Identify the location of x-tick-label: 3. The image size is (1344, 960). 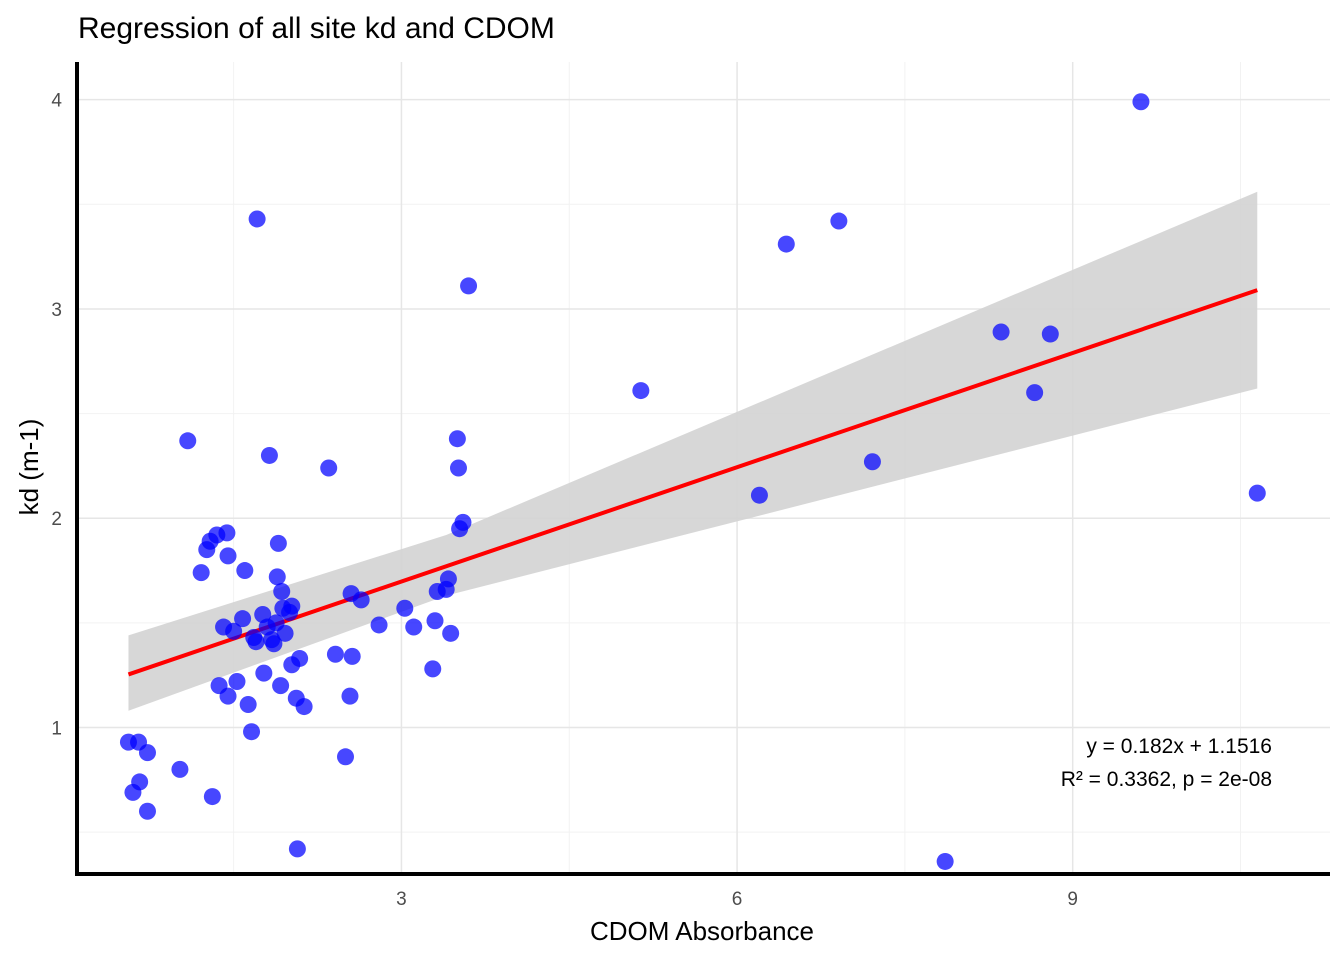
(401, 899).